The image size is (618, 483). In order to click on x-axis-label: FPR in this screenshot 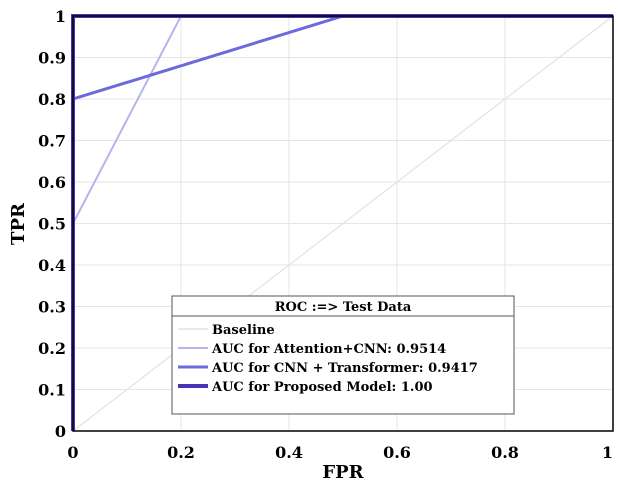, I will do `click(343, 472)`.